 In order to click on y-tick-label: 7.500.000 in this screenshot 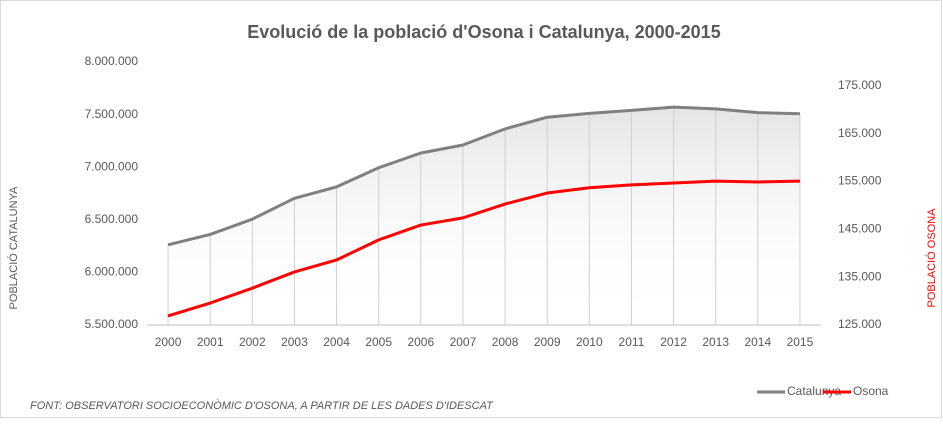, I will do `click(112, 114)`.